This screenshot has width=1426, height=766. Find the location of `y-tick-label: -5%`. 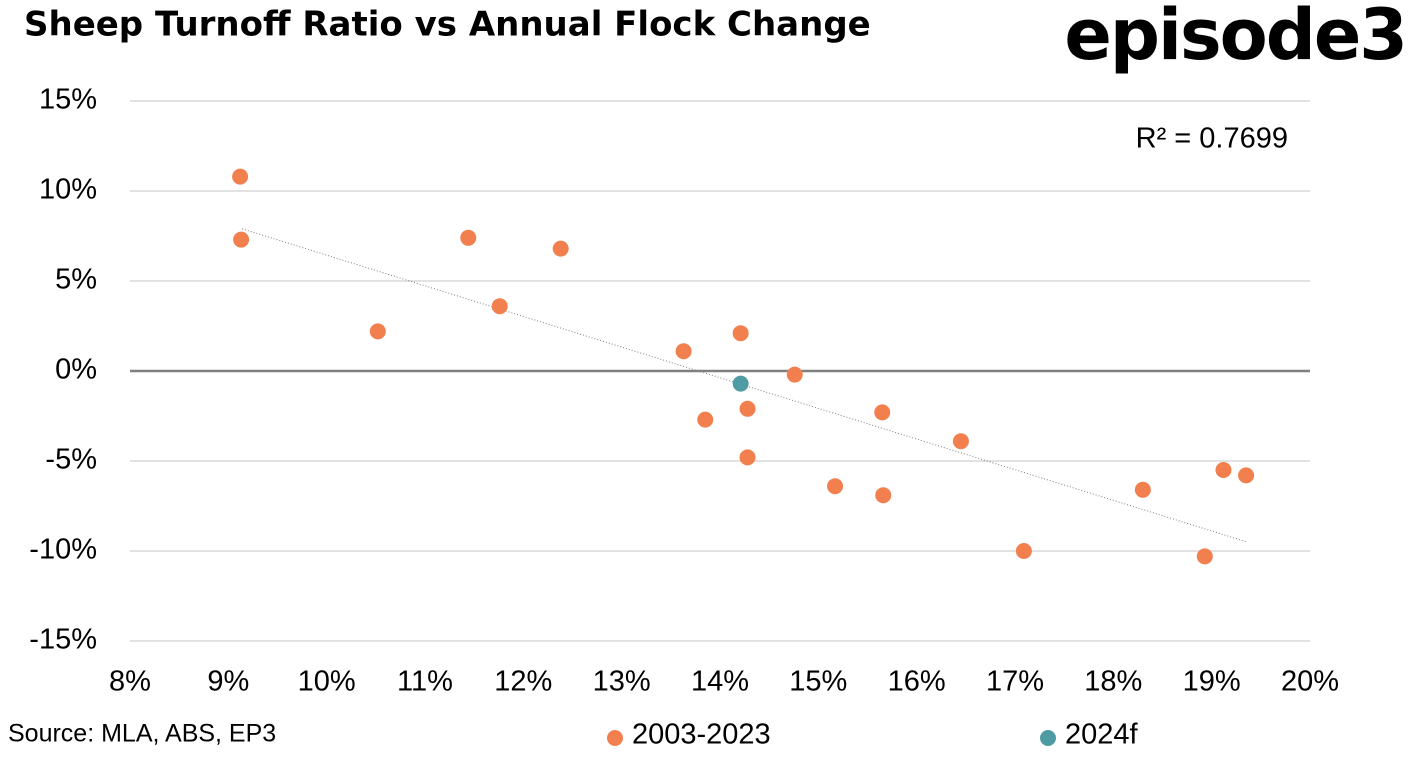

y-tick-label: -5% is located at coordinates (71, 460).